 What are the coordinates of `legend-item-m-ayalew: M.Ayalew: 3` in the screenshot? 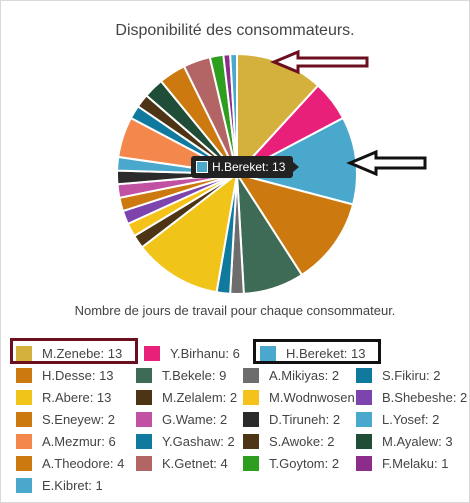 It's located at (404, 441).